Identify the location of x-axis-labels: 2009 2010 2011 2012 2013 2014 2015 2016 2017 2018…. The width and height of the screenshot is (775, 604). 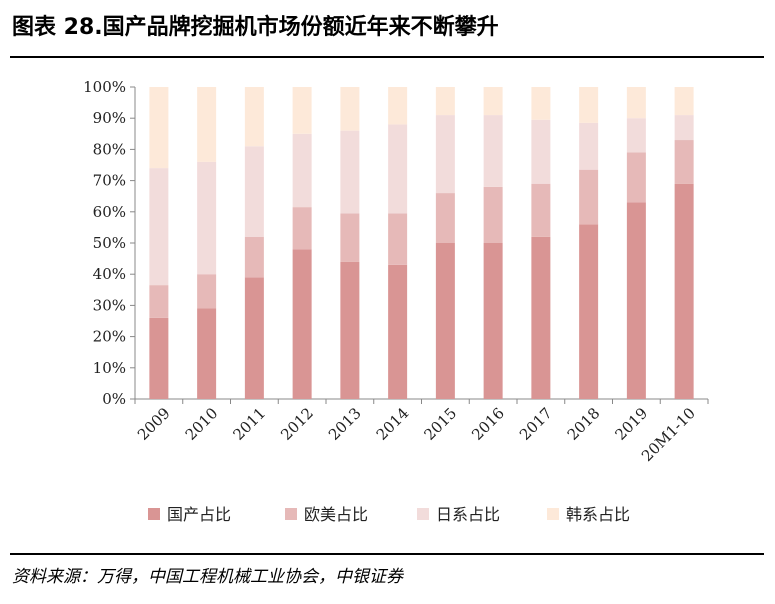
(416, 434).